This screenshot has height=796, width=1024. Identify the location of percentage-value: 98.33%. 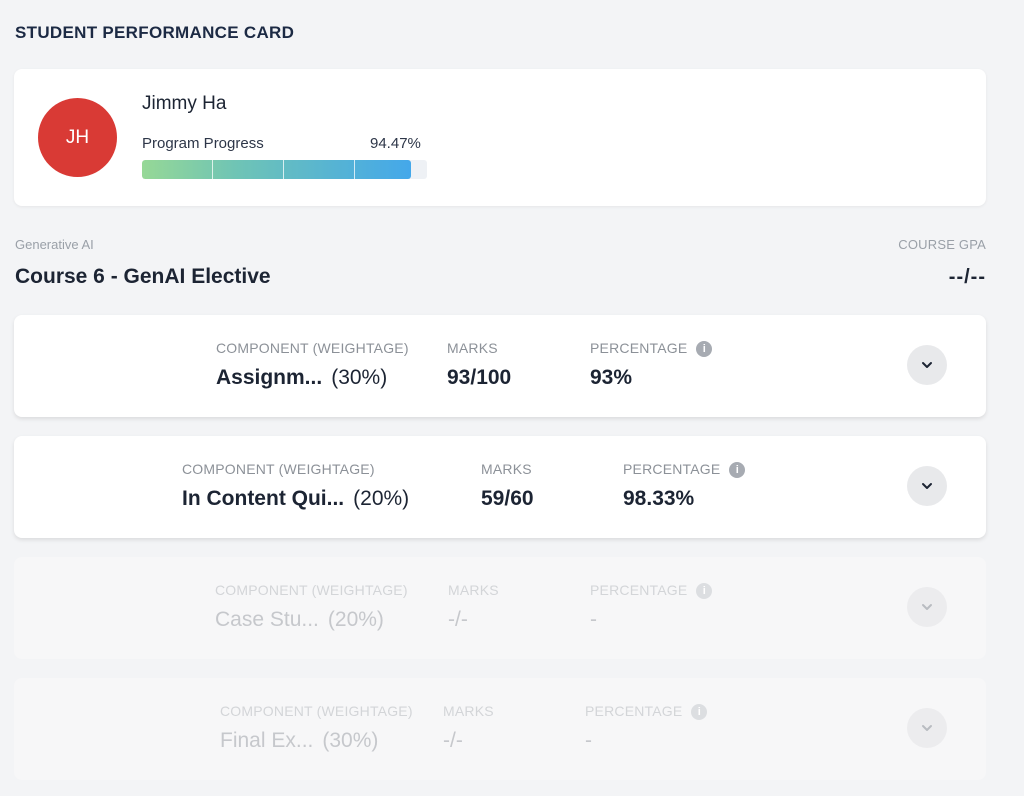
(659, 498).